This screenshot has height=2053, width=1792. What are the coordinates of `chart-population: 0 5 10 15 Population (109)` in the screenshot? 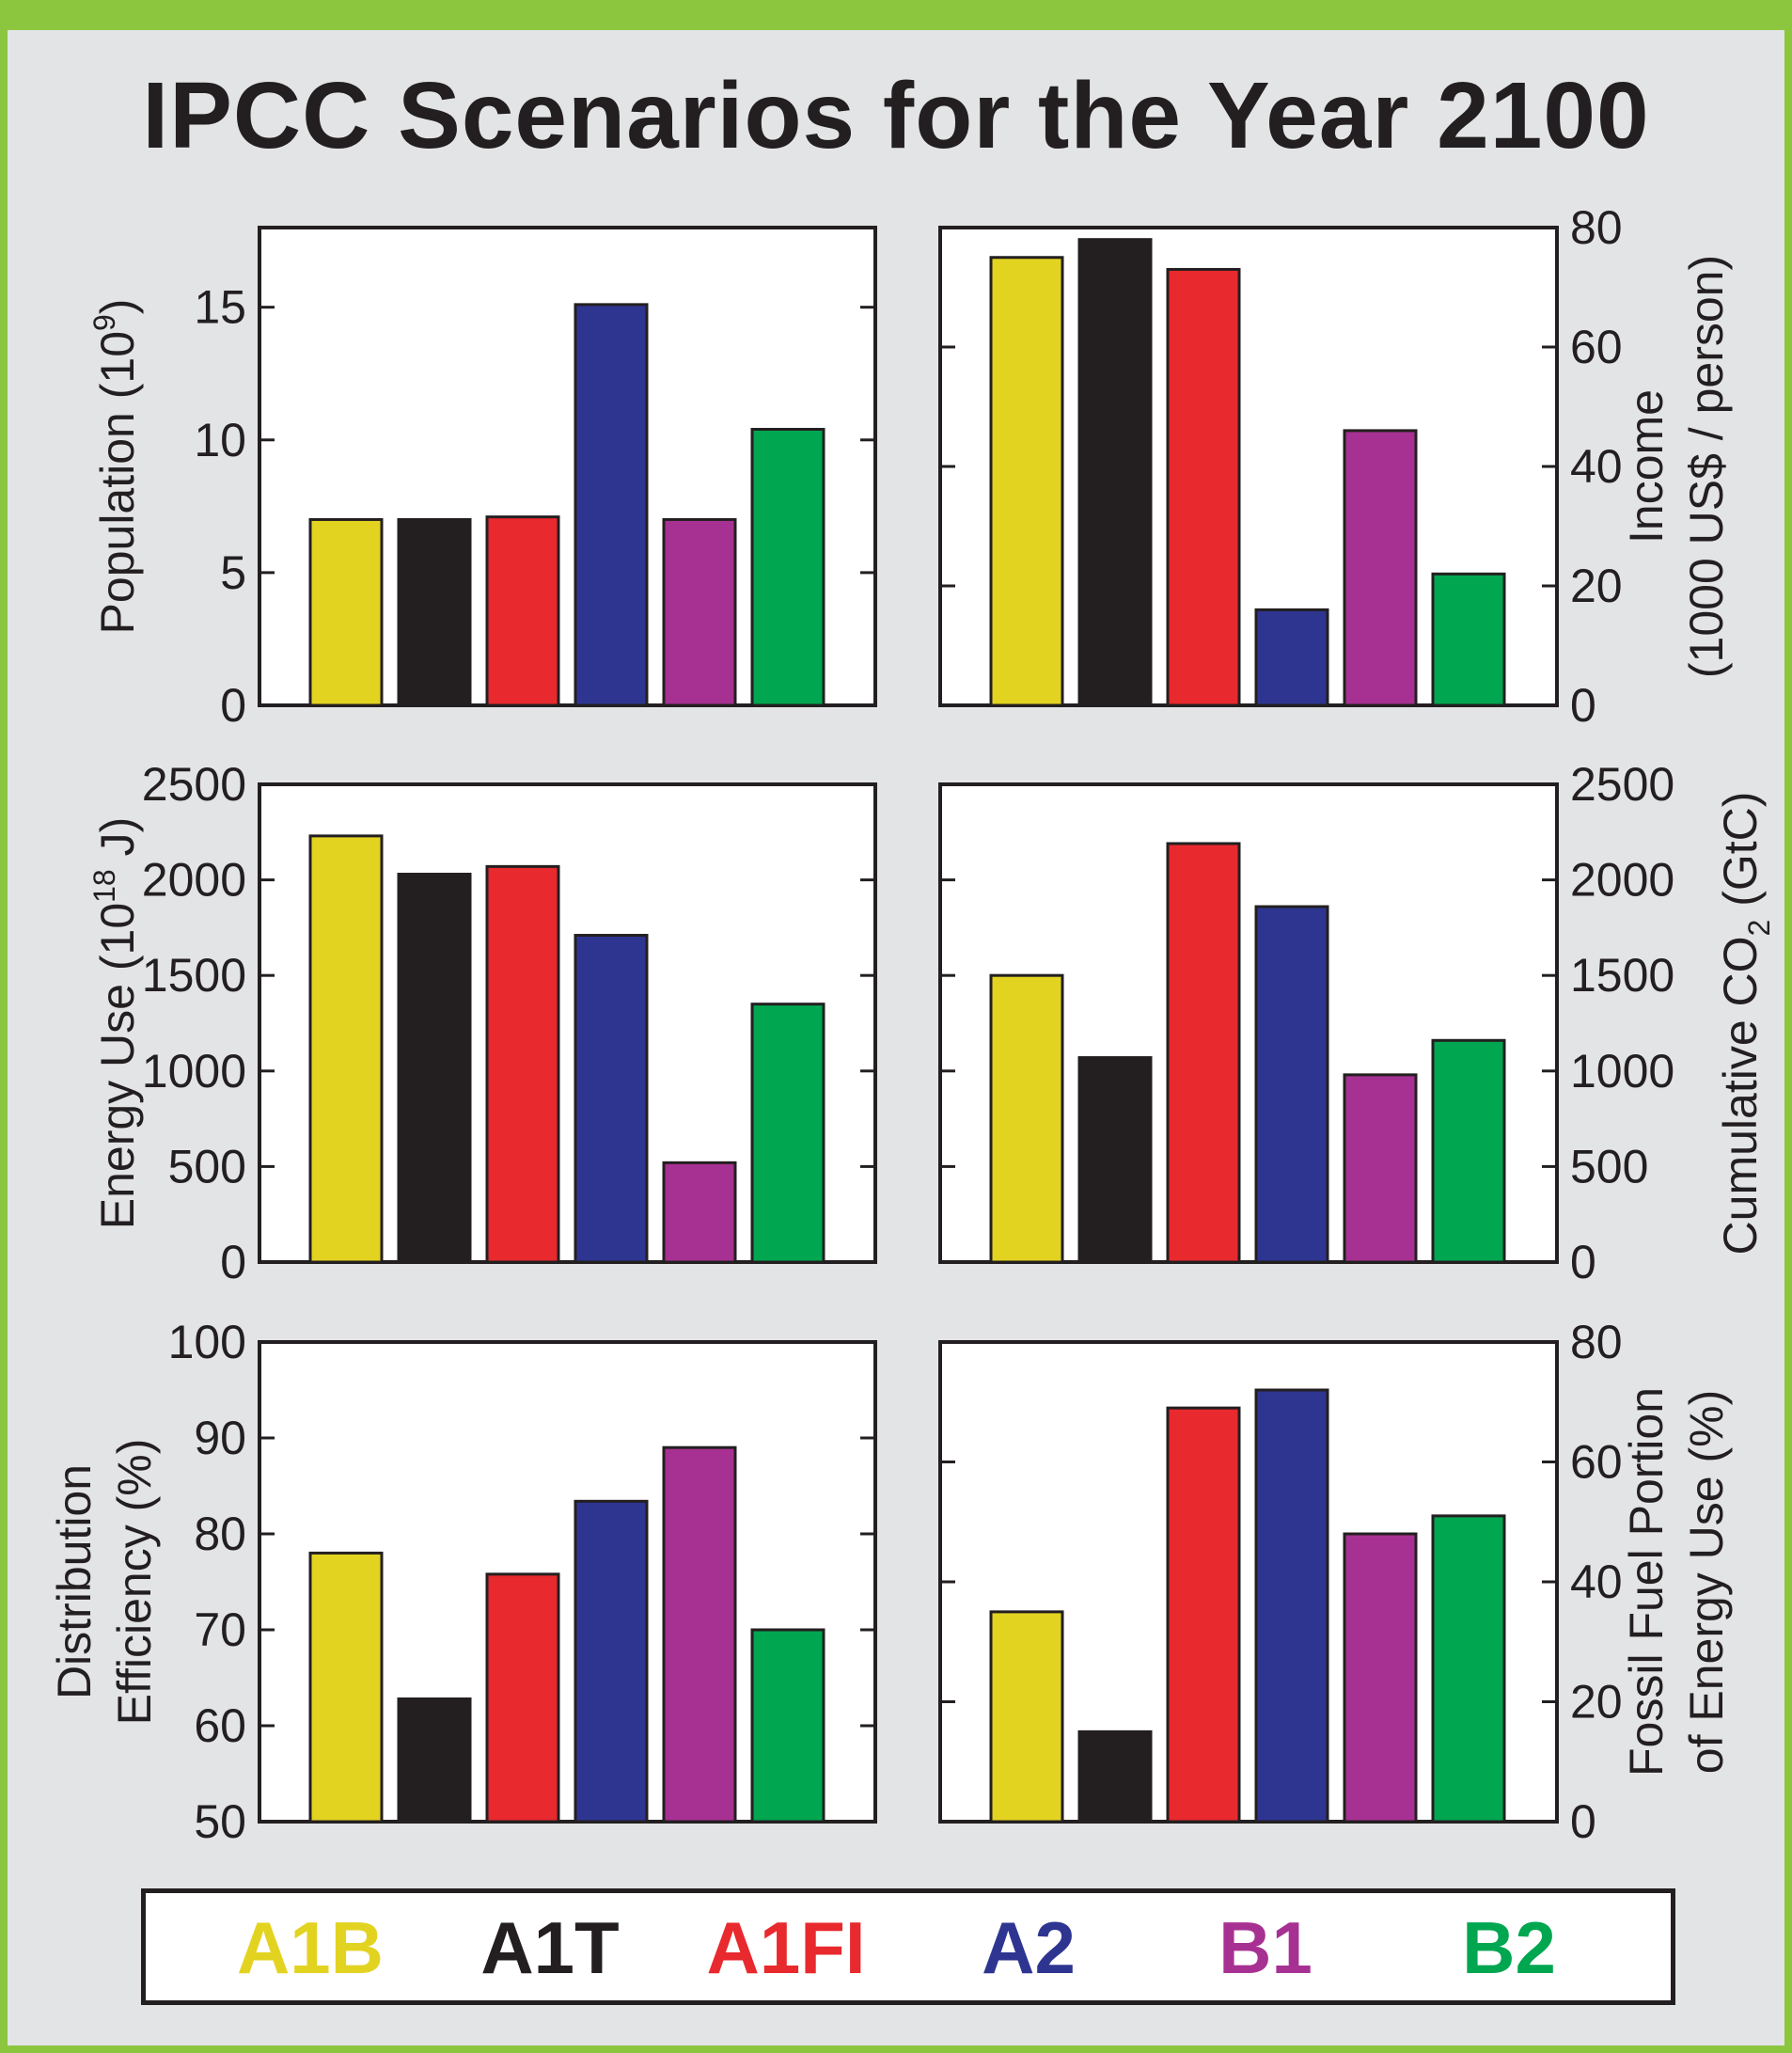 It's located at (482, 479).